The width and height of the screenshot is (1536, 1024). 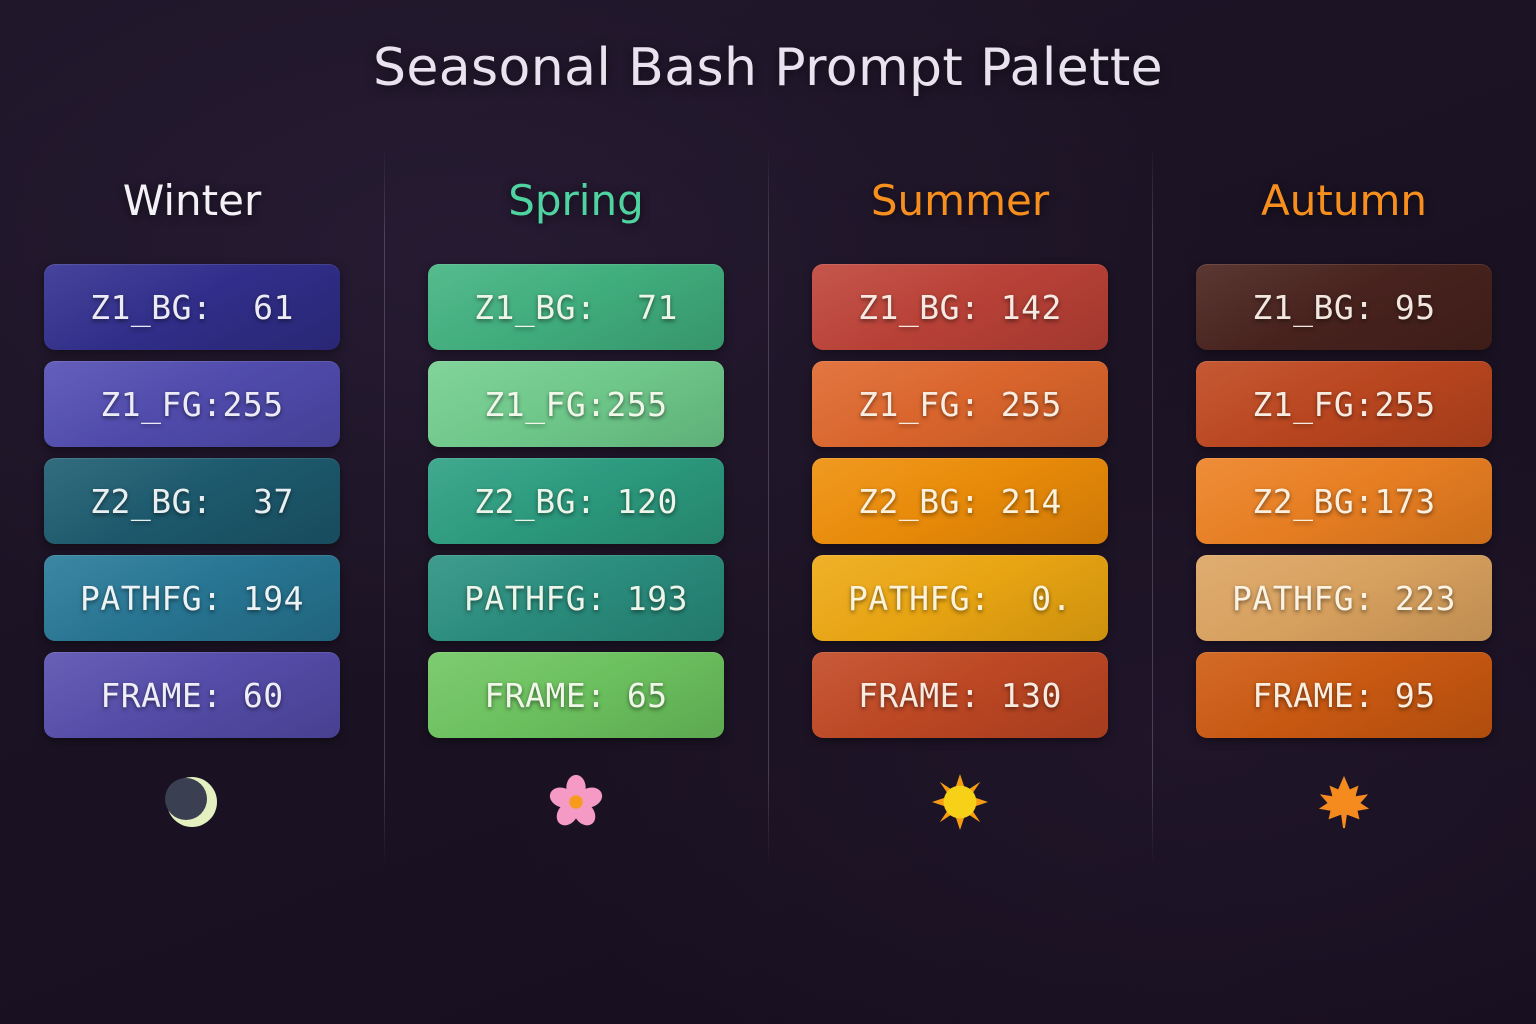 I want to click on chip-winter-z2-bg: Z2_BG: 37, so click(x=192, y=501).